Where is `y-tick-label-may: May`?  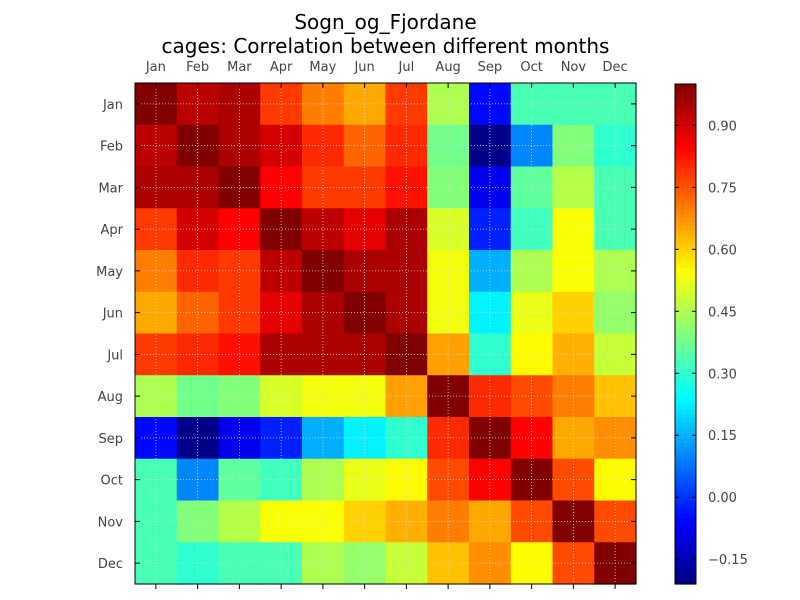
y-tick-label-may: May is located at coordinates (109, 272).